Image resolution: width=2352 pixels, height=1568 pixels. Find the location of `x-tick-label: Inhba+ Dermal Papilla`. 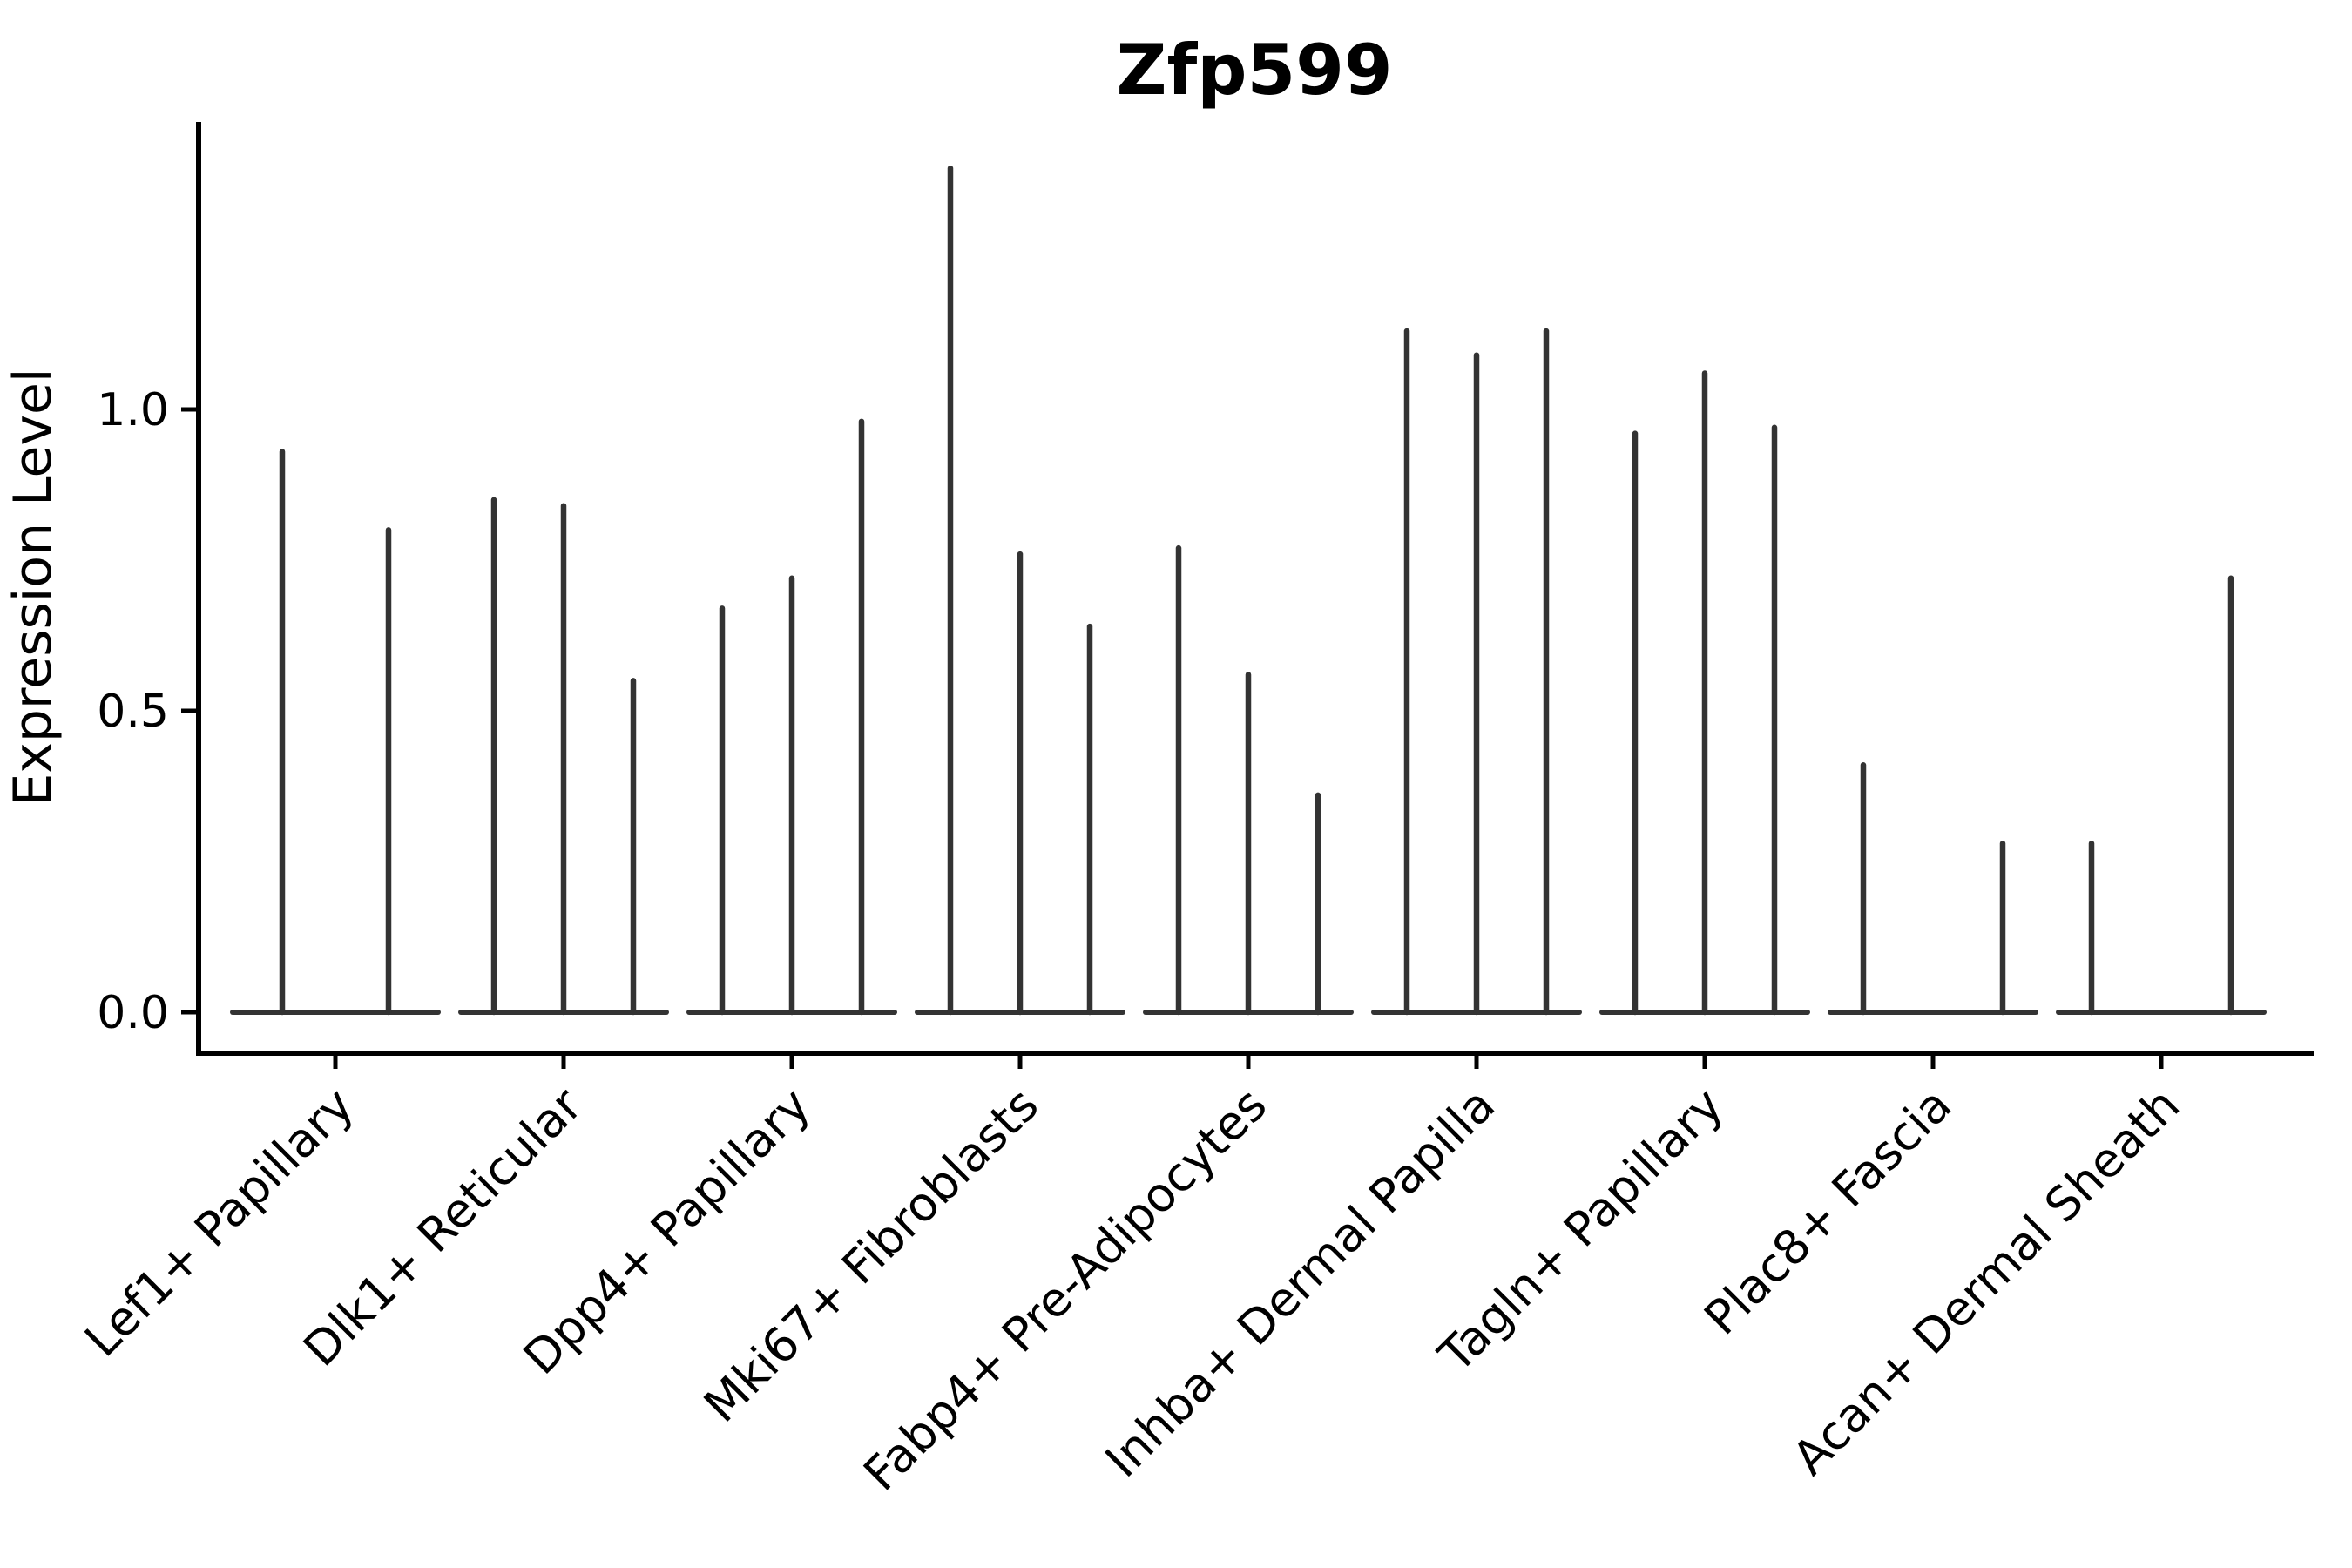

x-tick-label: Inhba+ Dermal Papilla is located at coordinates (1300, 1283).